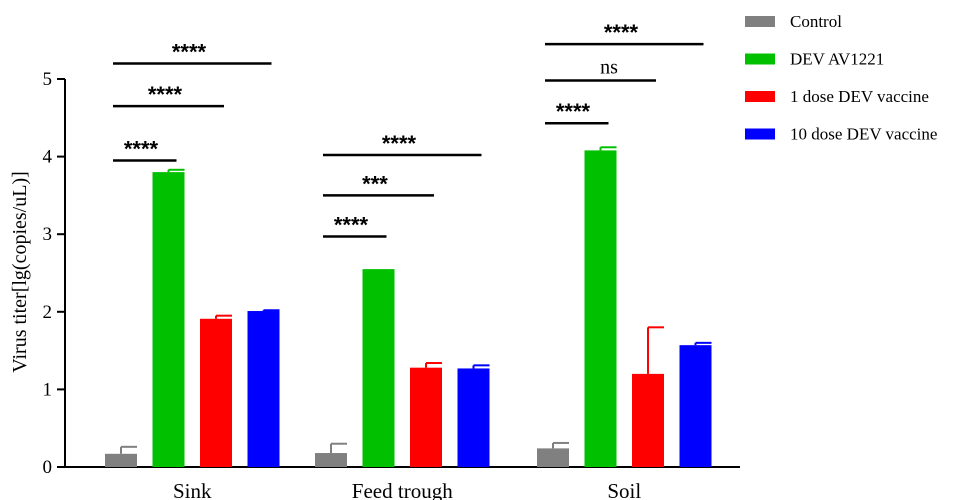 This screenshot has height=500, width=967. I want to click on x-category-label: Sink, so click(192, 489).